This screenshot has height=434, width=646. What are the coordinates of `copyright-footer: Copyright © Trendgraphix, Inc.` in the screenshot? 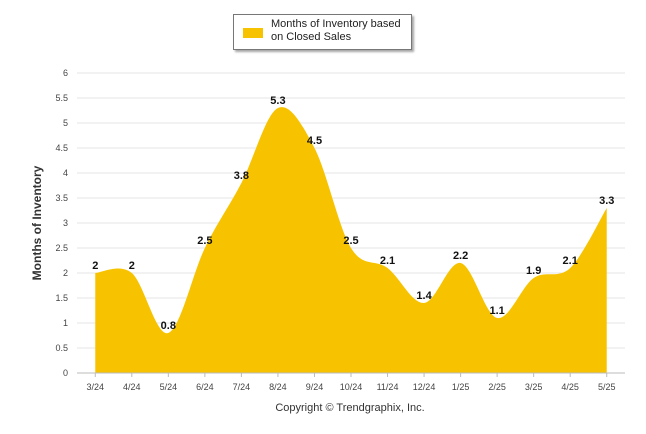 It's located at (350, 408).